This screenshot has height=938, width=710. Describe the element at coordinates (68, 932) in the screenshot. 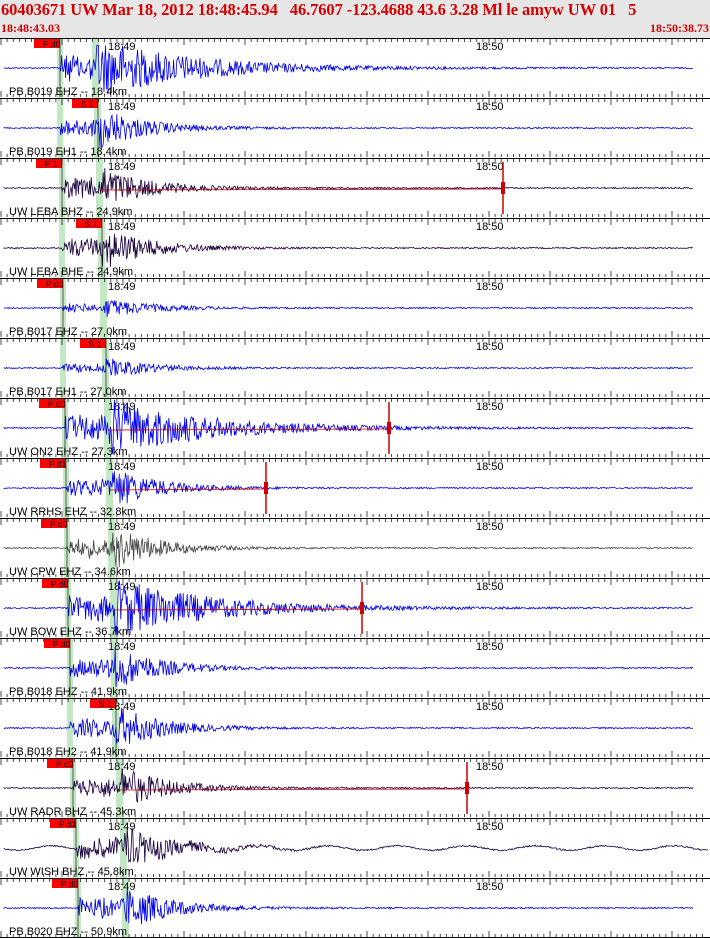

I see `station-label: PB B020 EHZ -- 50.9km` at that location.